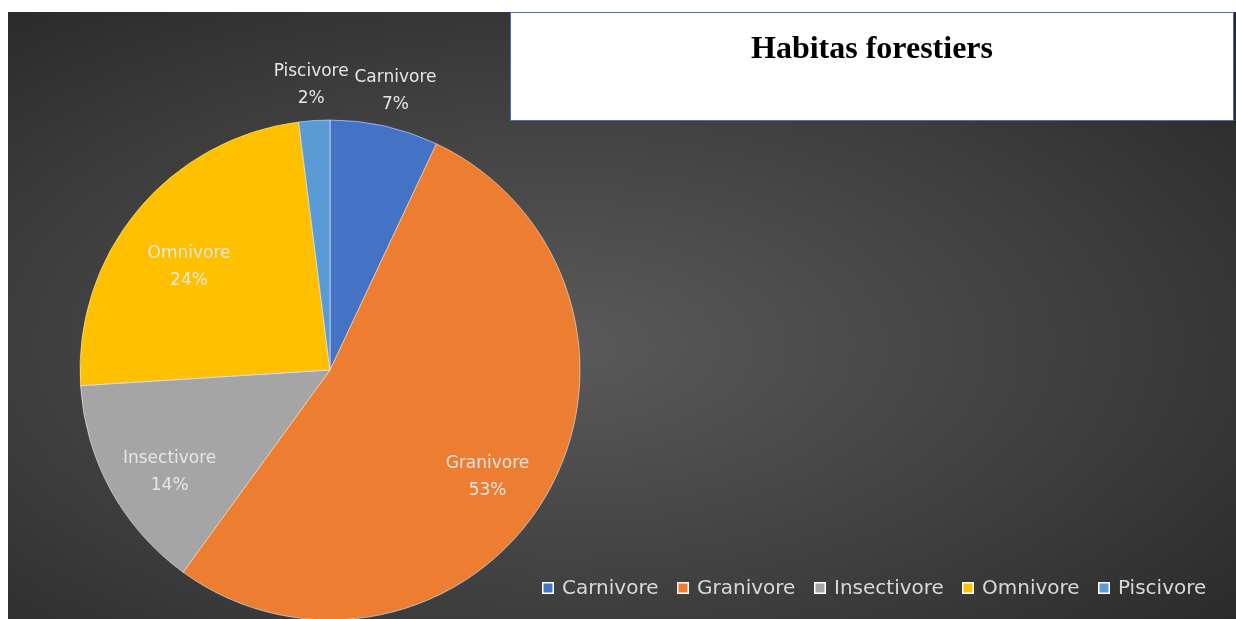  I want to click on legend-label: Carnivore, so click(610, 587).